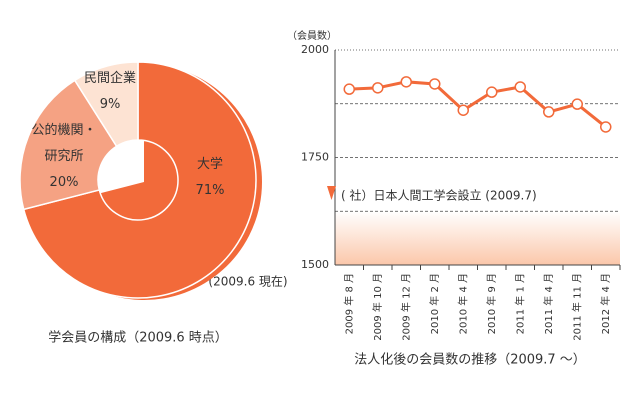  Describe the element at coordinates (439, 195) in the screenshot. I see `annotation: ( 社）日本人間工学会設立 (2009.7)` at that location.